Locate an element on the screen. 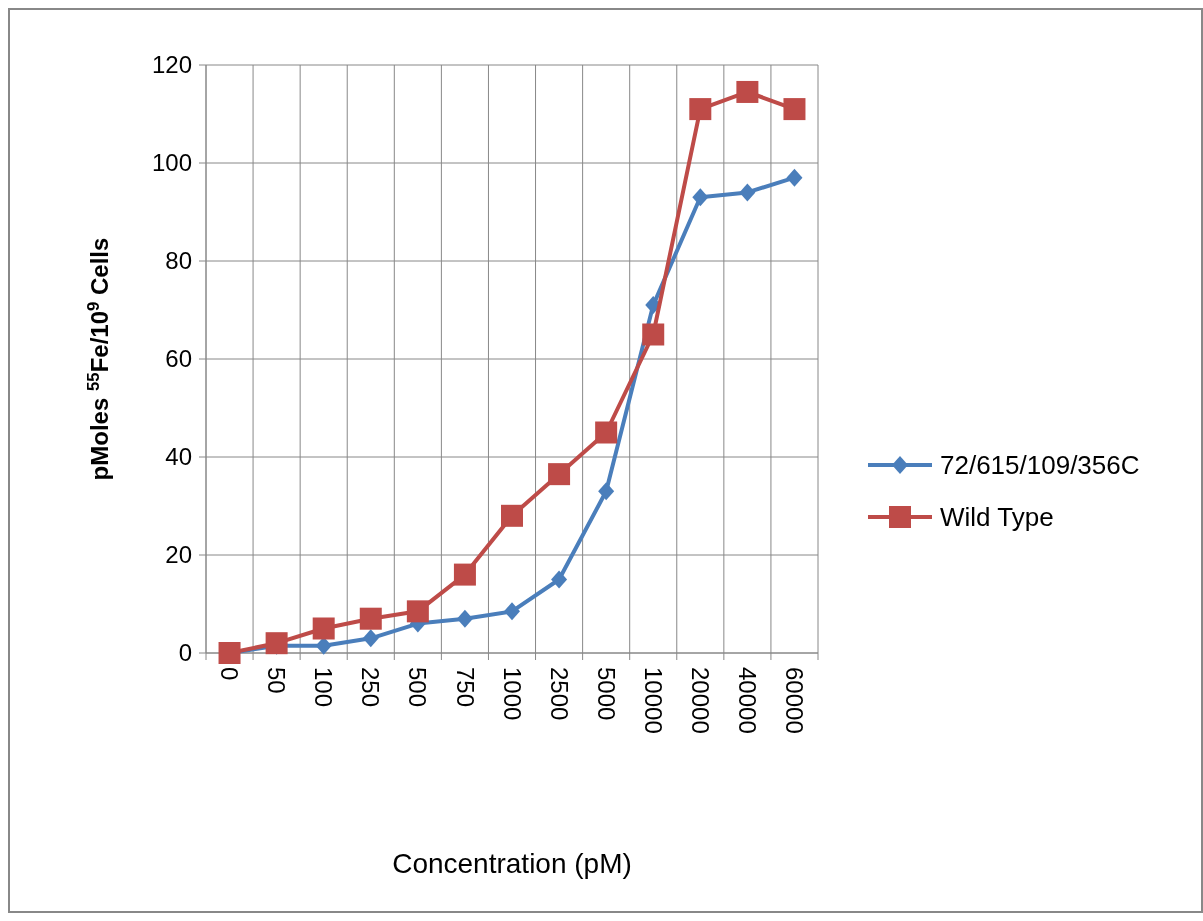 This screenshot has width=1203, height=921. x-tick-label: 0 is located at coordinates (230, 674).